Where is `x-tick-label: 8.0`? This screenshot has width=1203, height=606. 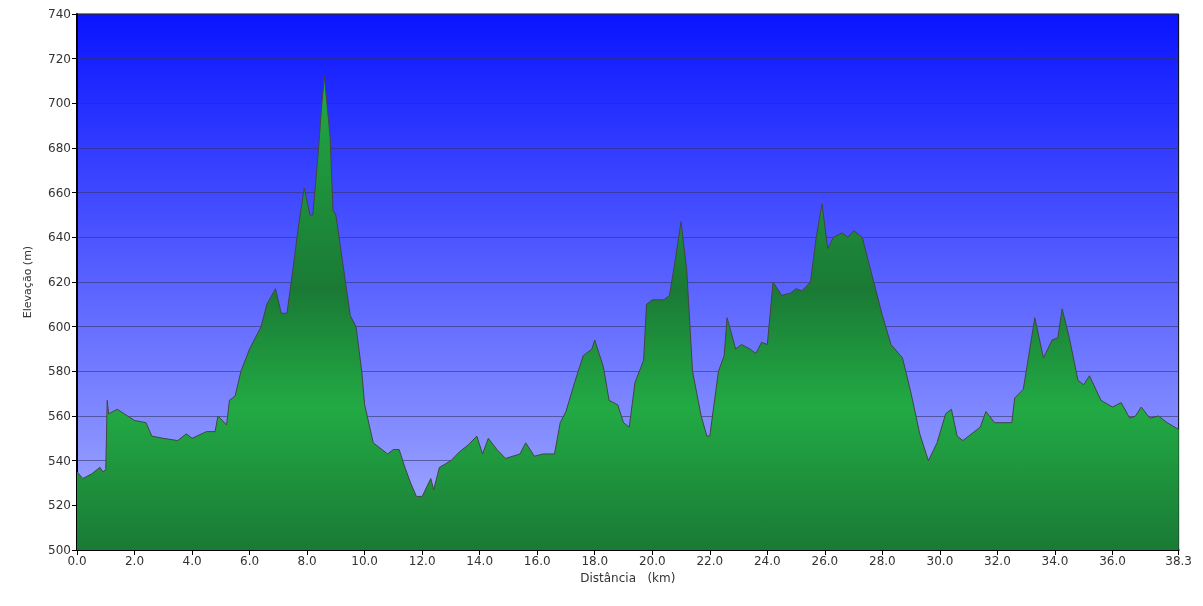 x-tick-label: 8.0 is located at coordinates (307, 561).